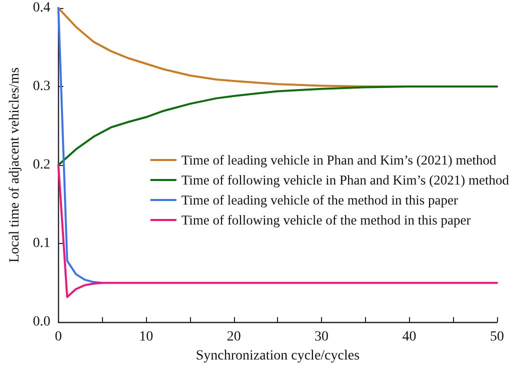 The width and height of the screenshot is (520, 368). I want to click on legend-label: Time of leading vehicle in Phan and Kim’s (2021) method, so click(338, 160).